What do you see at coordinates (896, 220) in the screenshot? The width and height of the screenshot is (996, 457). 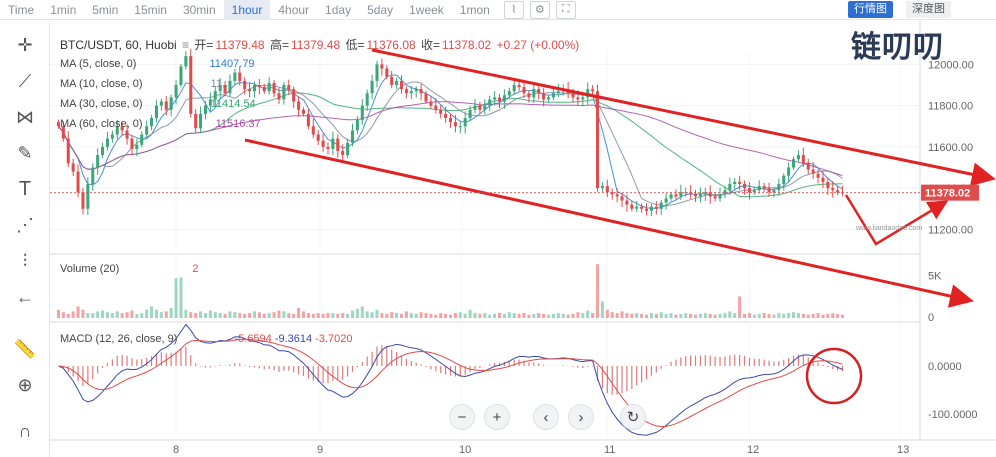 I see `projection-arrow` at bounding box center [896, 220].